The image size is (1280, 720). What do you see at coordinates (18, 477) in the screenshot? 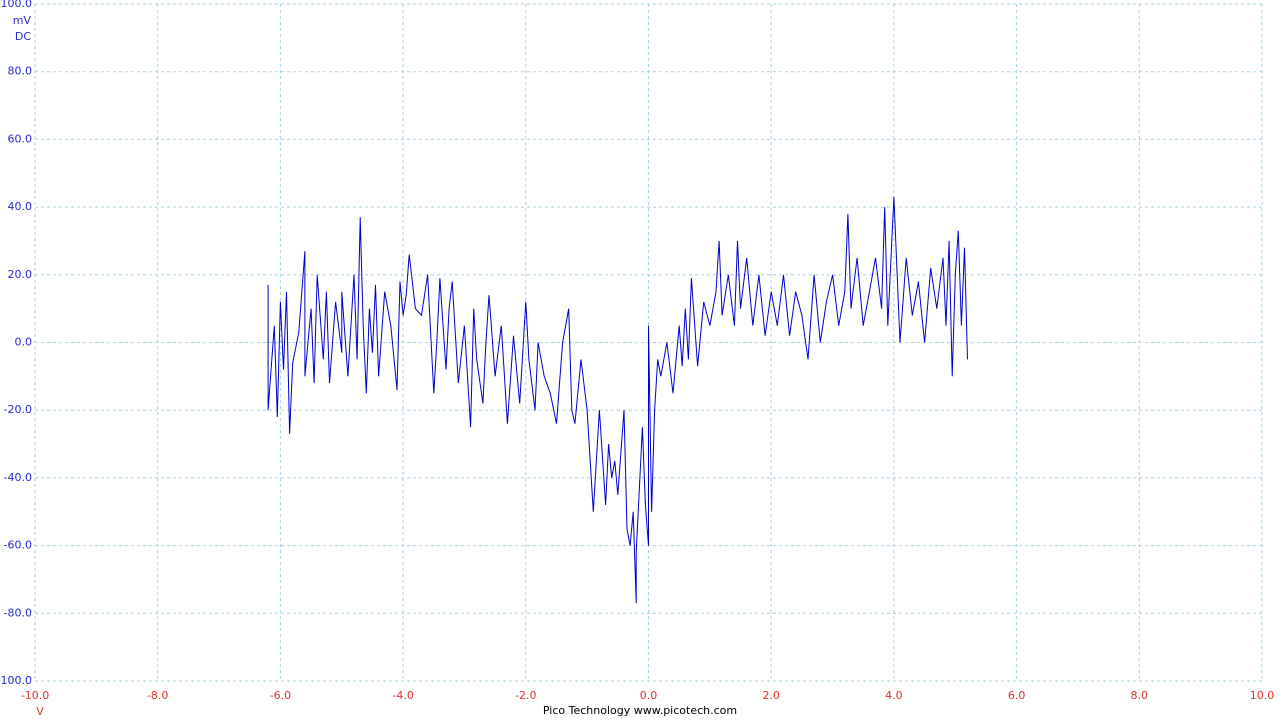
I see `y-tick-label: -40.0` at bounding box center [18, 477].